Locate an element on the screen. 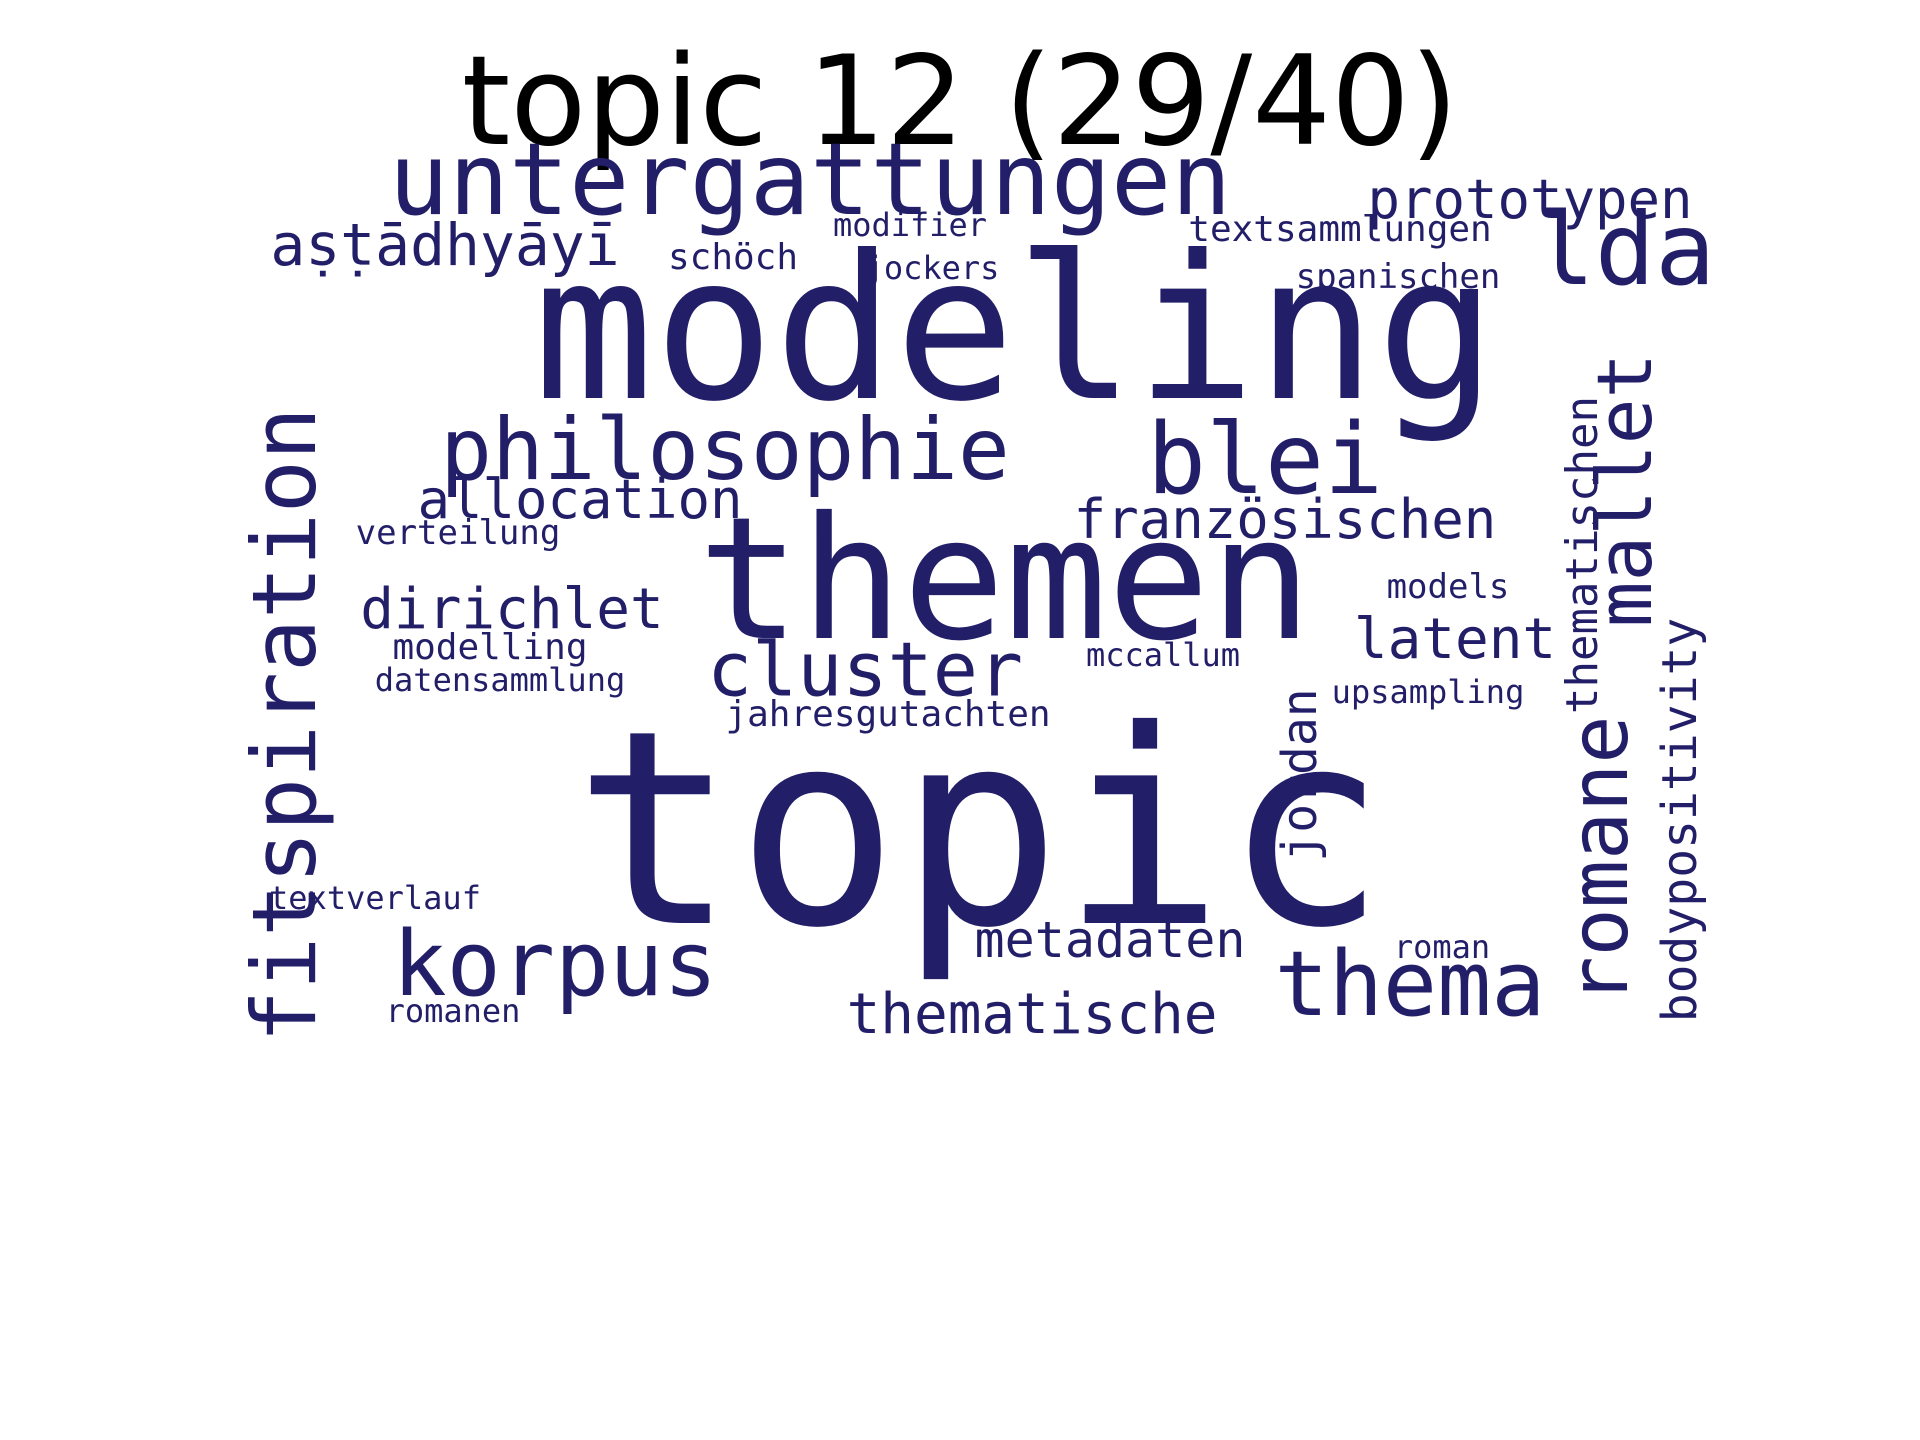  cloud-word: themen is located at coordinates (1005, 580).